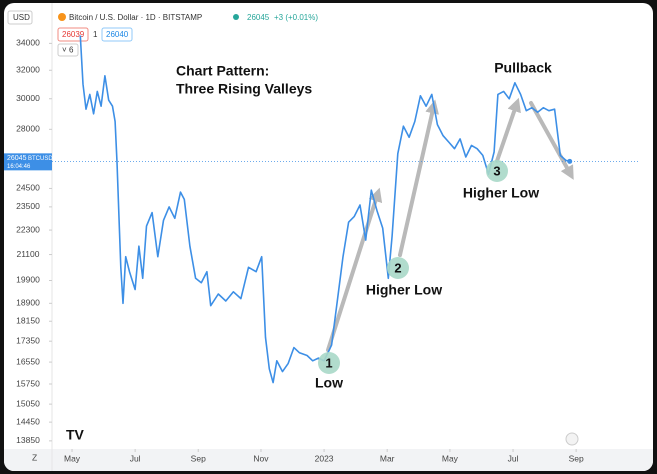 The image size is (657, 474). Describe the element at coordinates (28, 320) in the screenshot. I see `y-tick-label: 18150` at that location.